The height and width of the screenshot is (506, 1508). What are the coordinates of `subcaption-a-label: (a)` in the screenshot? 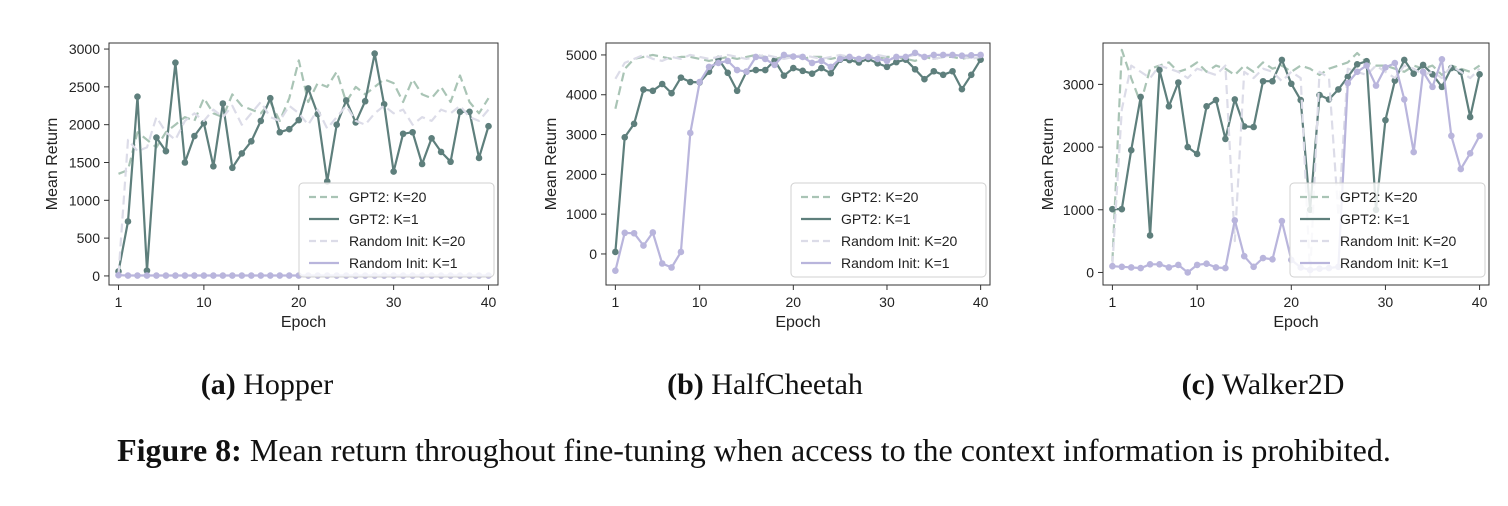 It's located at (218, 384).